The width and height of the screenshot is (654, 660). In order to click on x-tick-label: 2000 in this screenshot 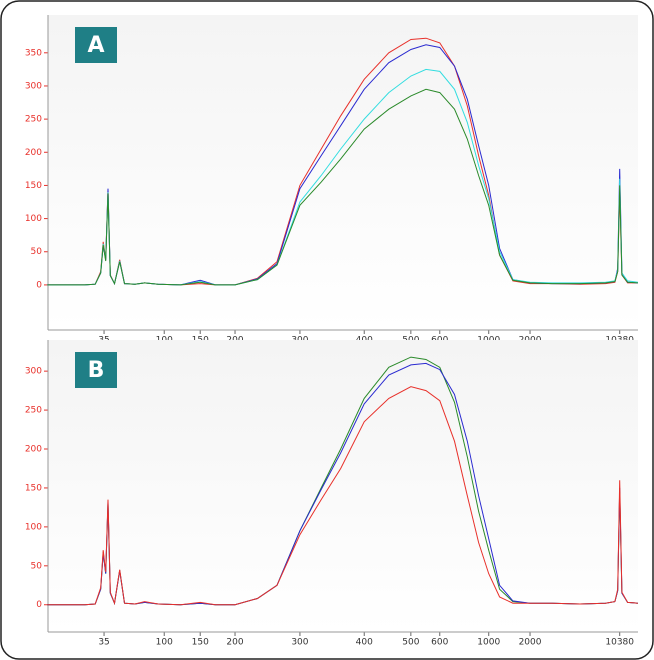, I will do `click(530, 643)`.